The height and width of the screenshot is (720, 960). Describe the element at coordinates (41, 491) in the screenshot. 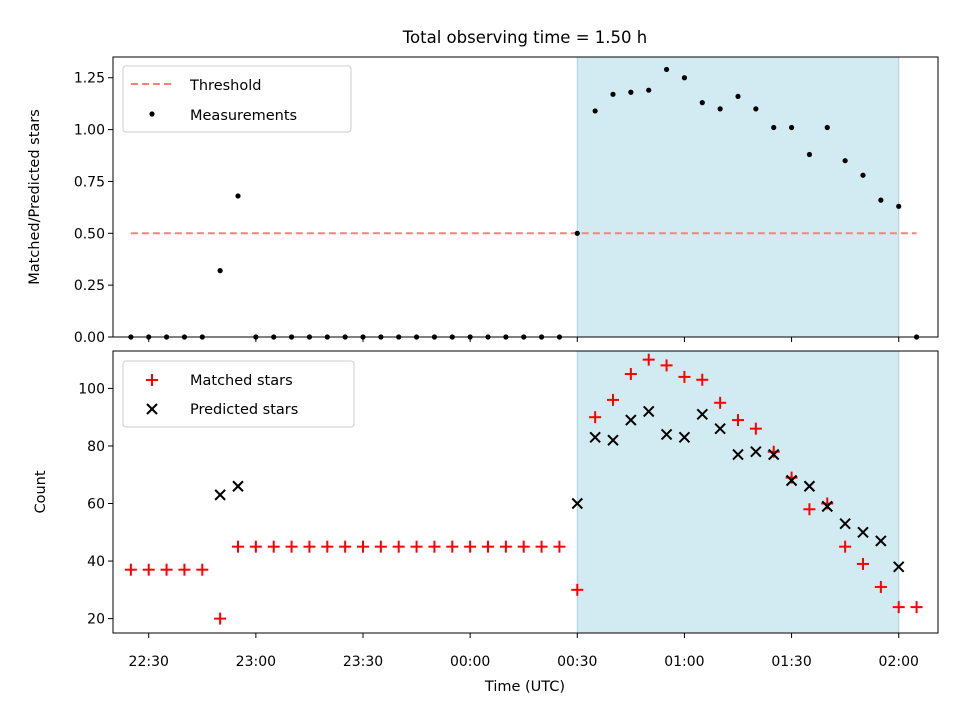

I see `bottom-y-axis-label: Count` at that location.